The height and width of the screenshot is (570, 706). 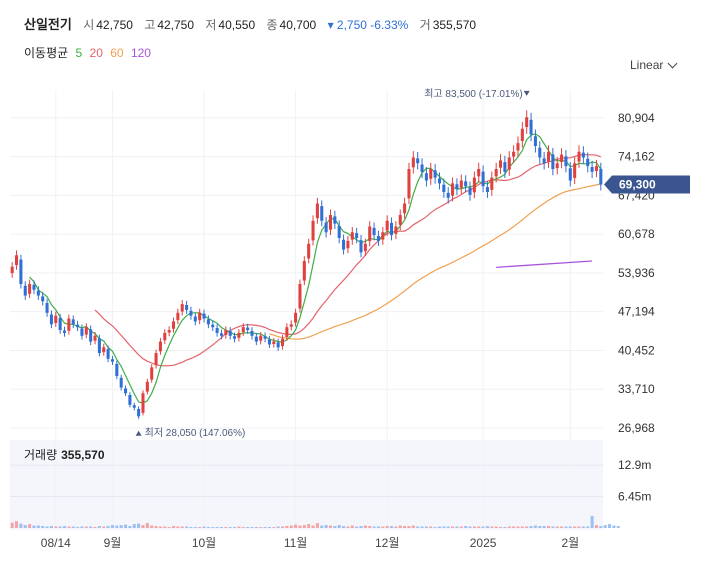 What do you see at coordinates (89, 25) in the screenshot?
I see `open-label: 시` at bounding box center [89, 25].